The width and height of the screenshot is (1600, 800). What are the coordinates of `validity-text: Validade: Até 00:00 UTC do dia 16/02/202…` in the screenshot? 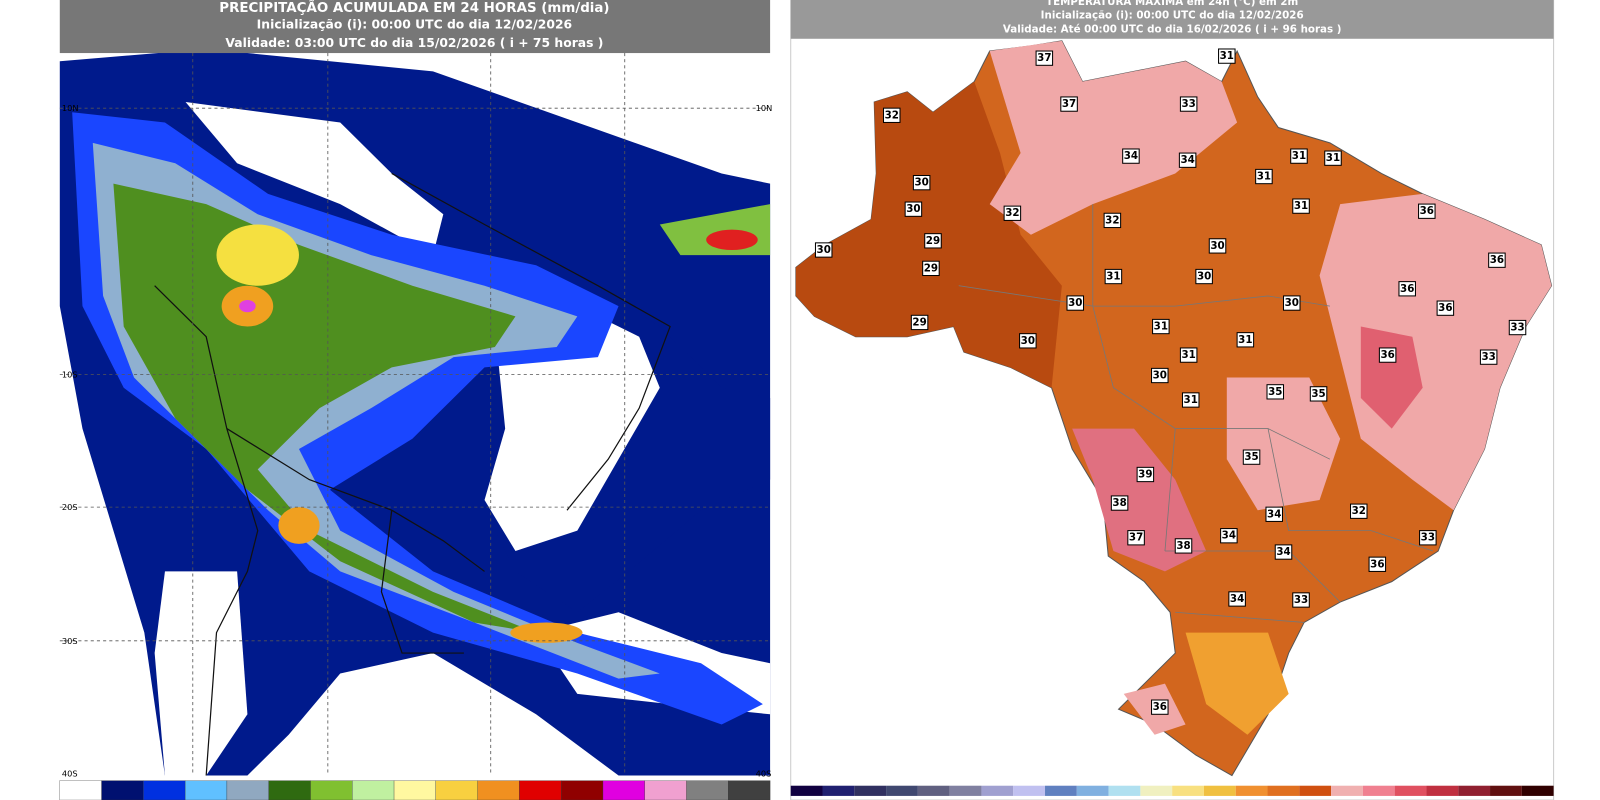 It's located at (1172, 30).